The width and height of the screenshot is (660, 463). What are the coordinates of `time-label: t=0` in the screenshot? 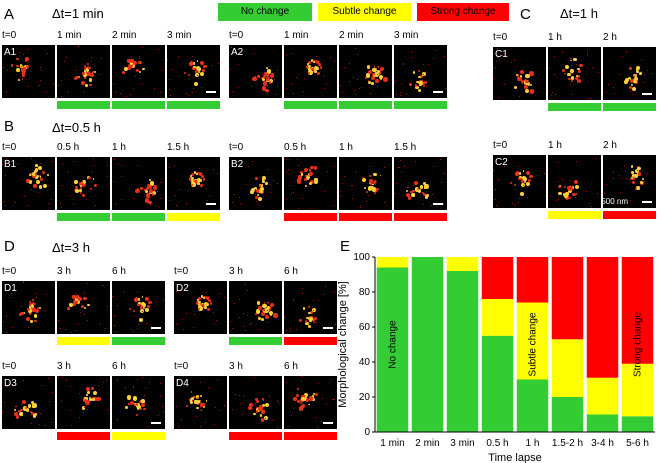 It's located at (181, 271).